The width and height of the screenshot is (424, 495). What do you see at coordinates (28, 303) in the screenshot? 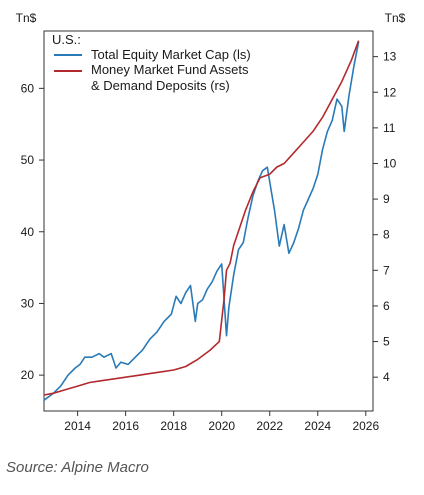
I see `left-tick-label: 30` at bounding box center [28, 303].